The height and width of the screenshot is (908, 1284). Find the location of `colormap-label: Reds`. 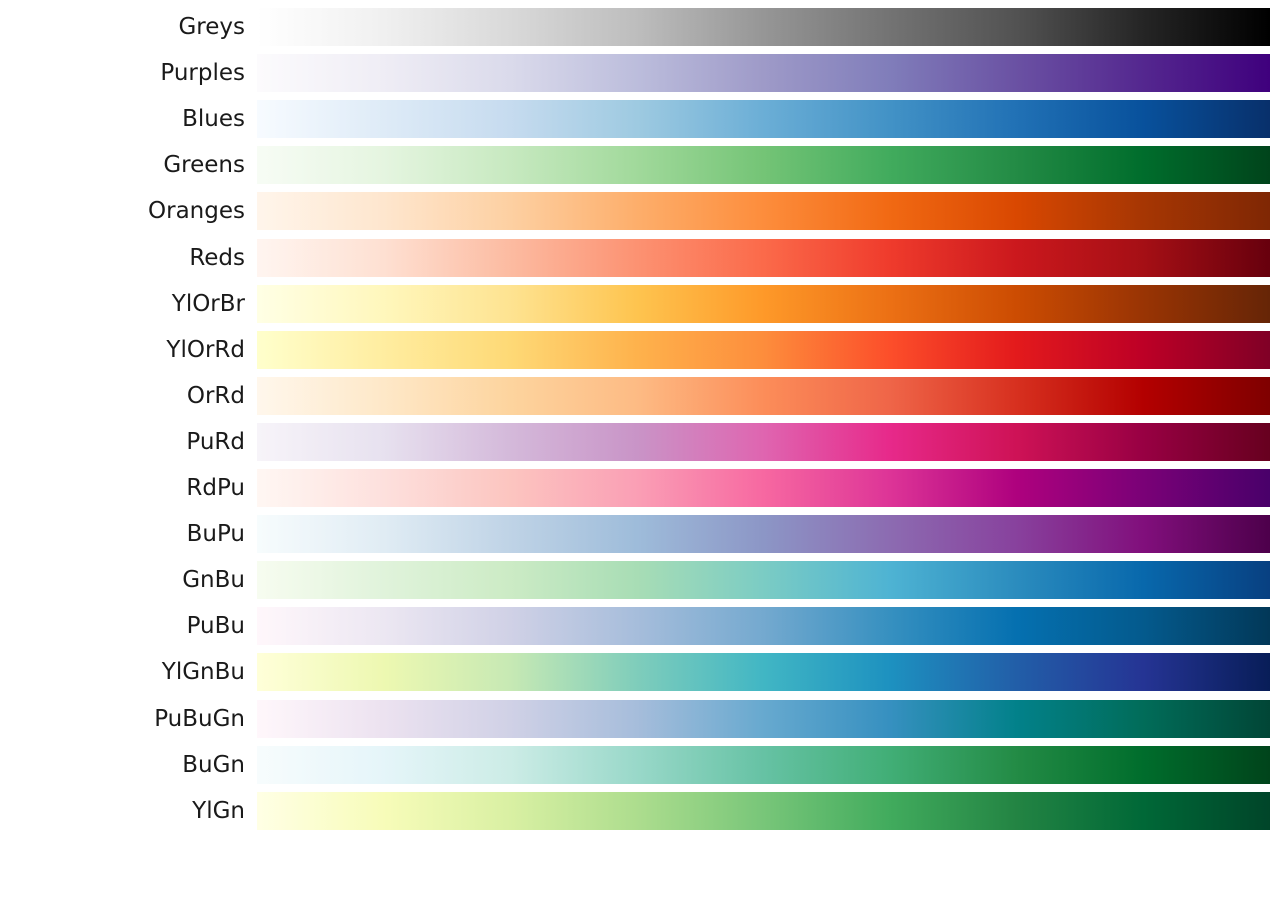

colormap-label: Reds is located at coordinates (217, 257).